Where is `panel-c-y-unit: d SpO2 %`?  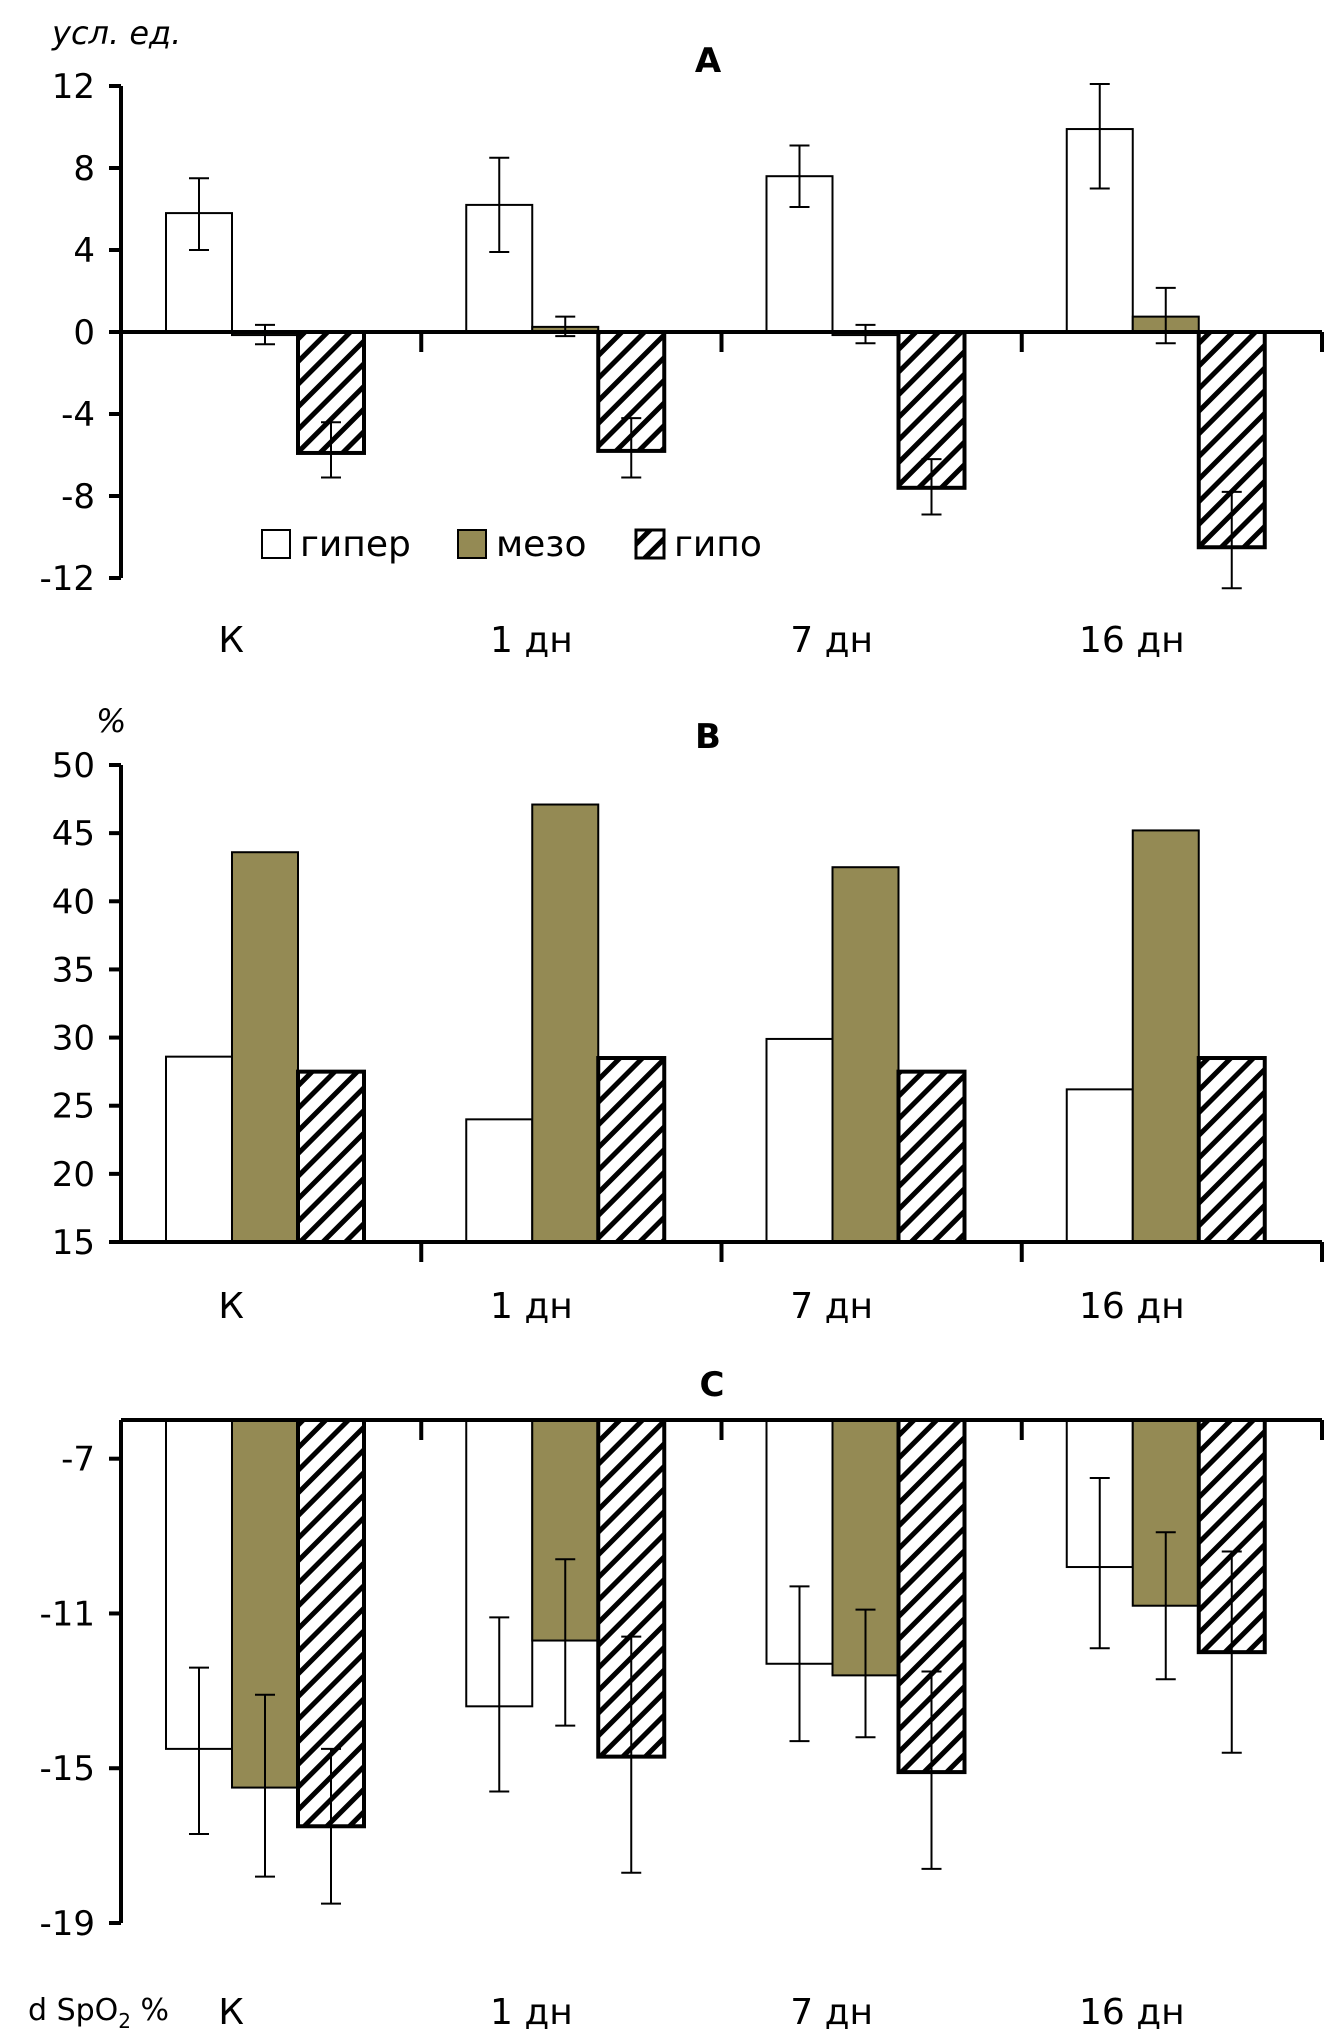
panel-c-y-unit: d SpO2 % is located at coordinates (98, 2013).